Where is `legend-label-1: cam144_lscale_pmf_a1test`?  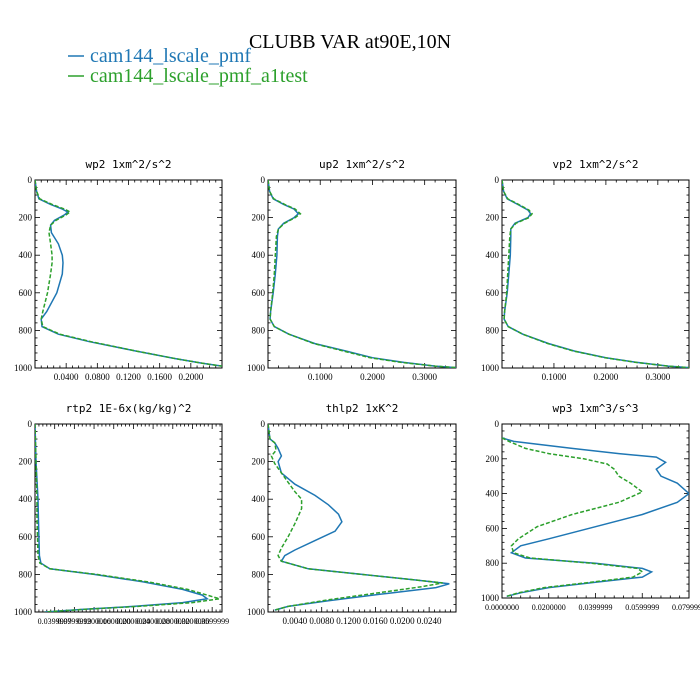 legend-label-1: cam144_lscale_pmf_a1test is located at coordinates (199, 76).